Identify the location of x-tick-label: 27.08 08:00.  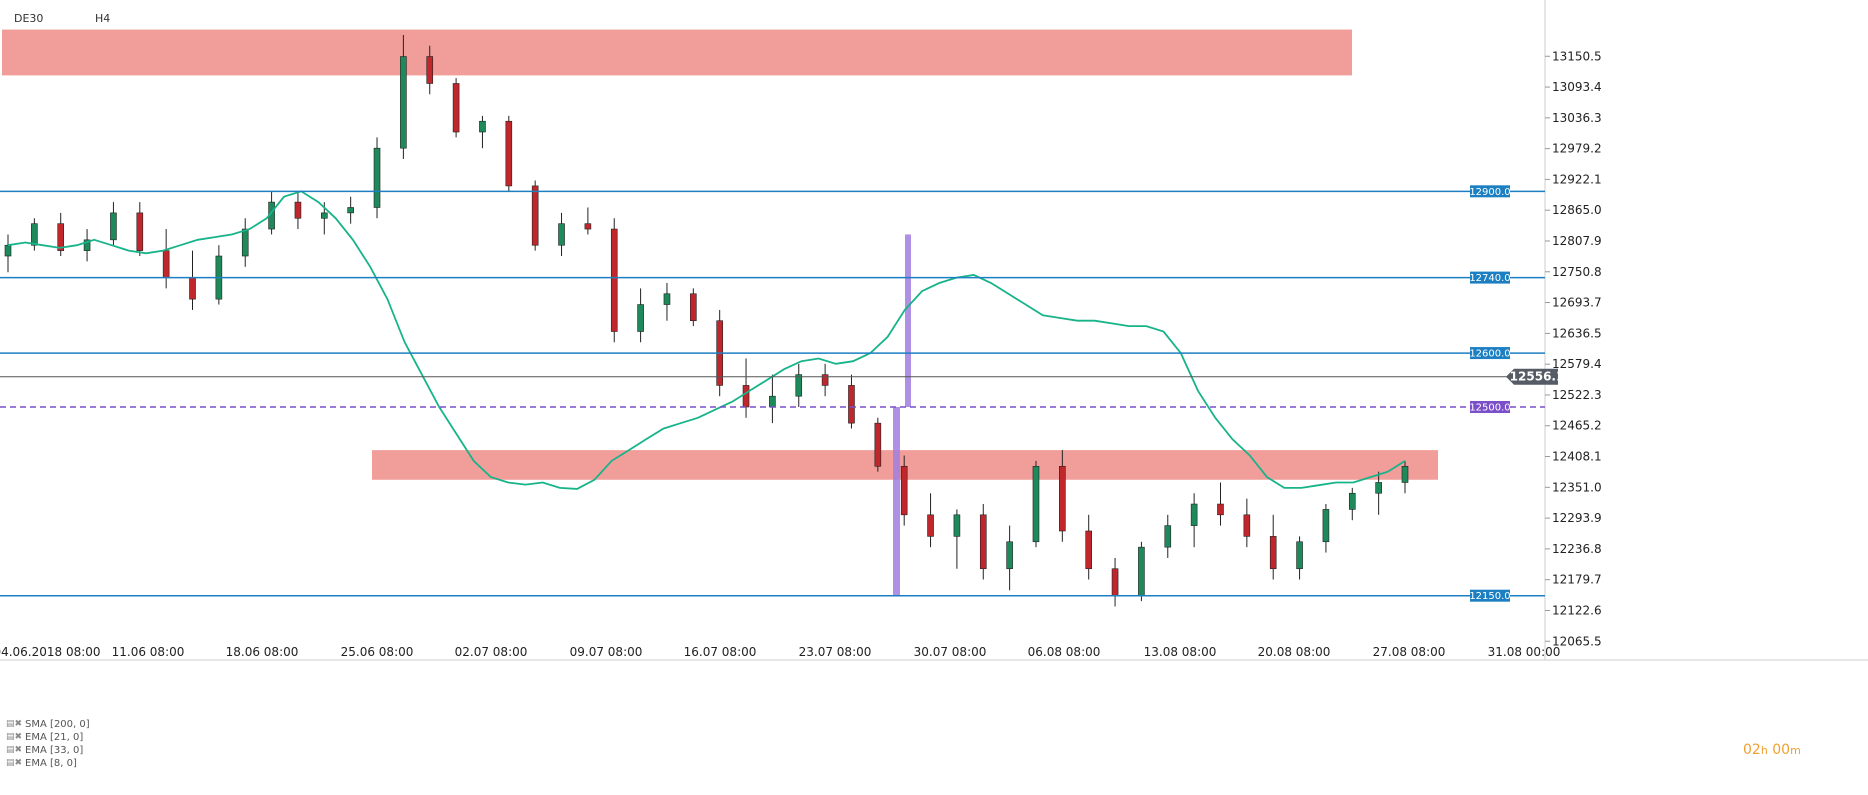
(1409, 652).